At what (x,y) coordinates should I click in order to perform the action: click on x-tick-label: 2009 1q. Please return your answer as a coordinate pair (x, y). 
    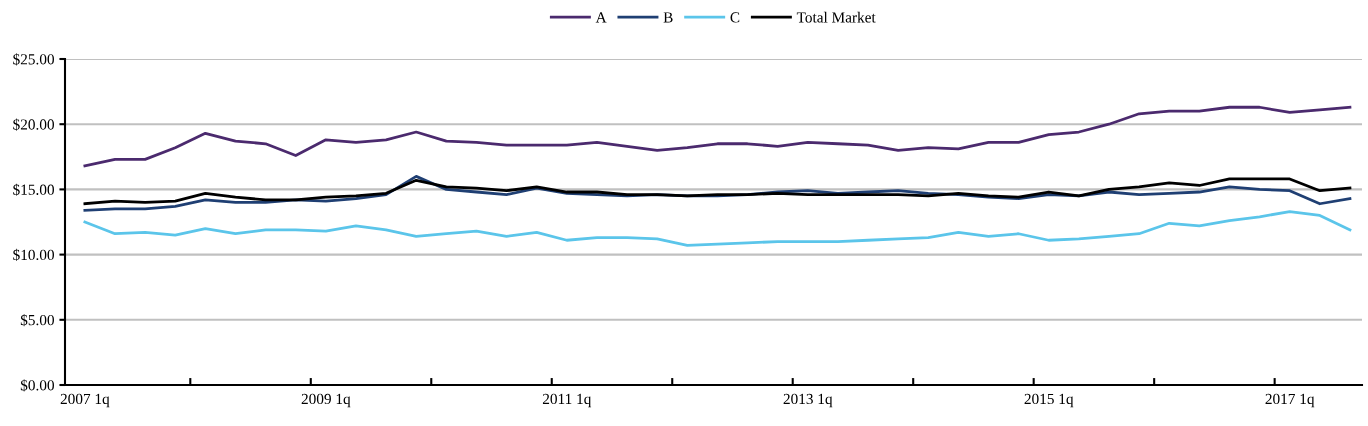
    Looking at the image, I should click on (326, 400).